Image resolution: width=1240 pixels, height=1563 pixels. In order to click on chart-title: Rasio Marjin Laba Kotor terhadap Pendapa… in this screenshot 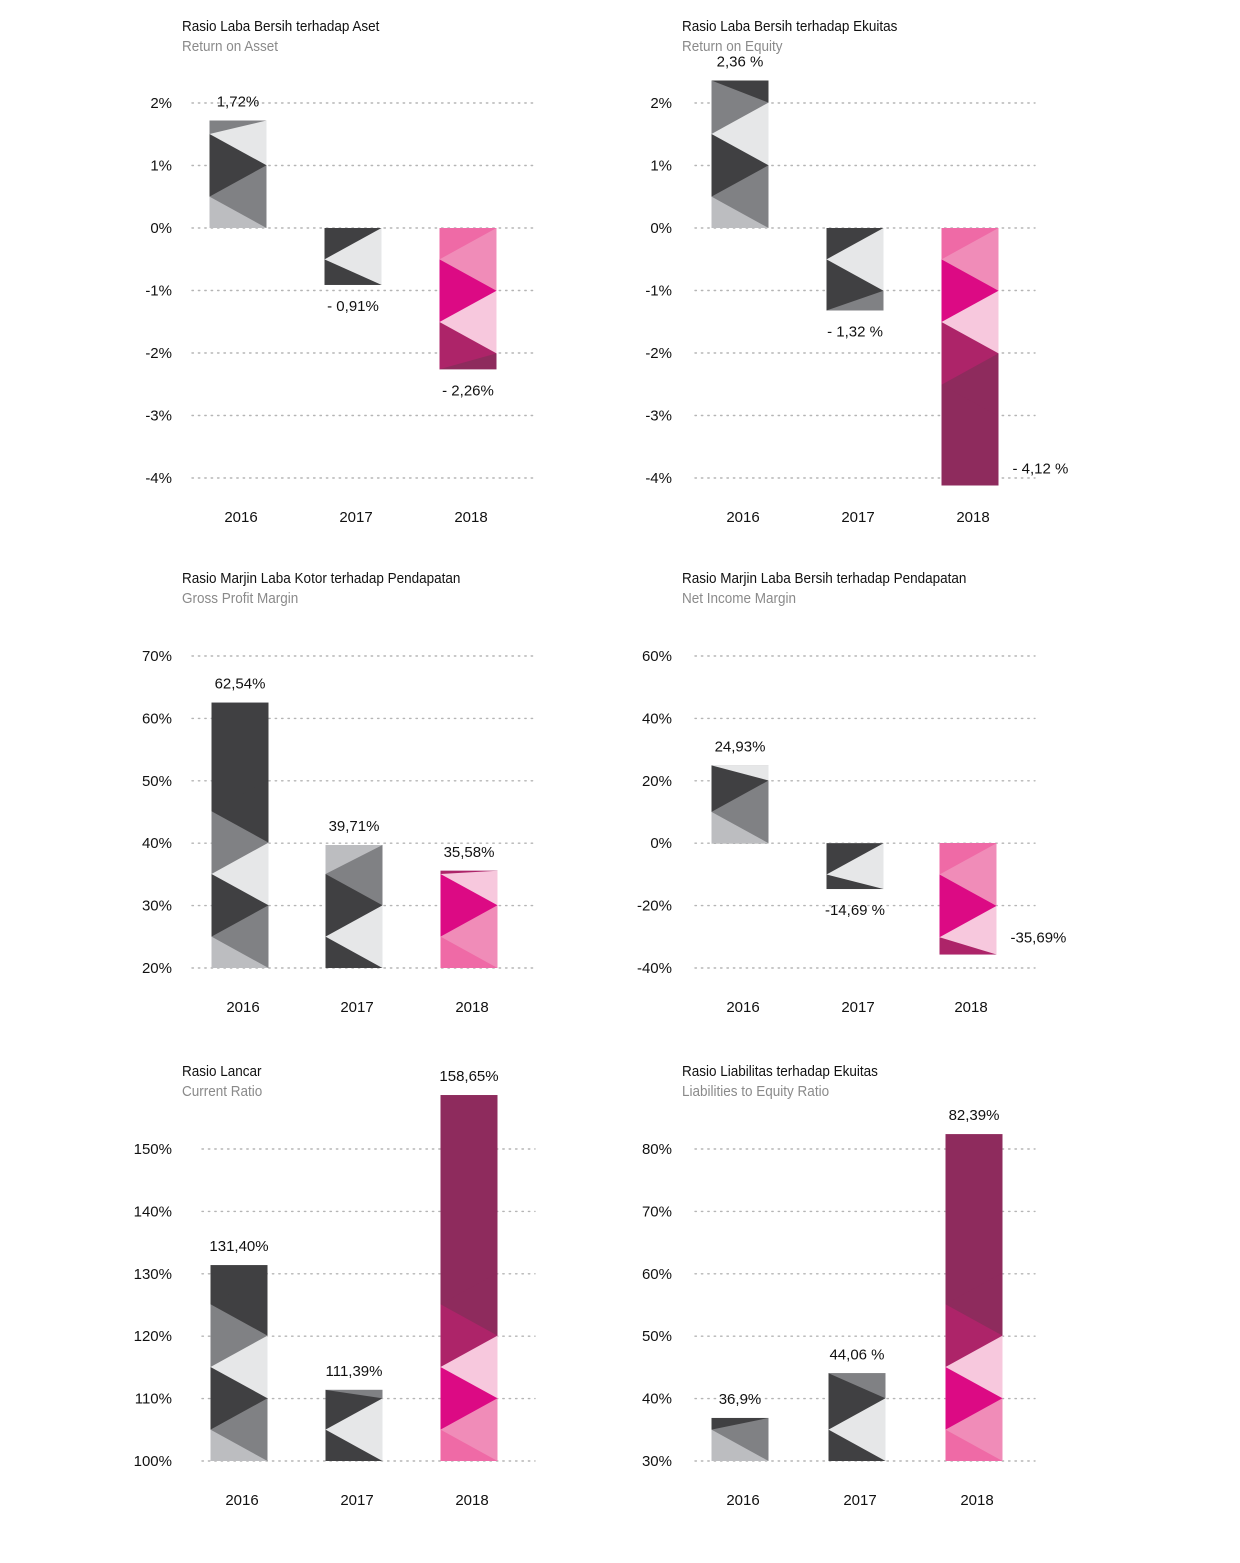, I will do `click(321, 578)`.